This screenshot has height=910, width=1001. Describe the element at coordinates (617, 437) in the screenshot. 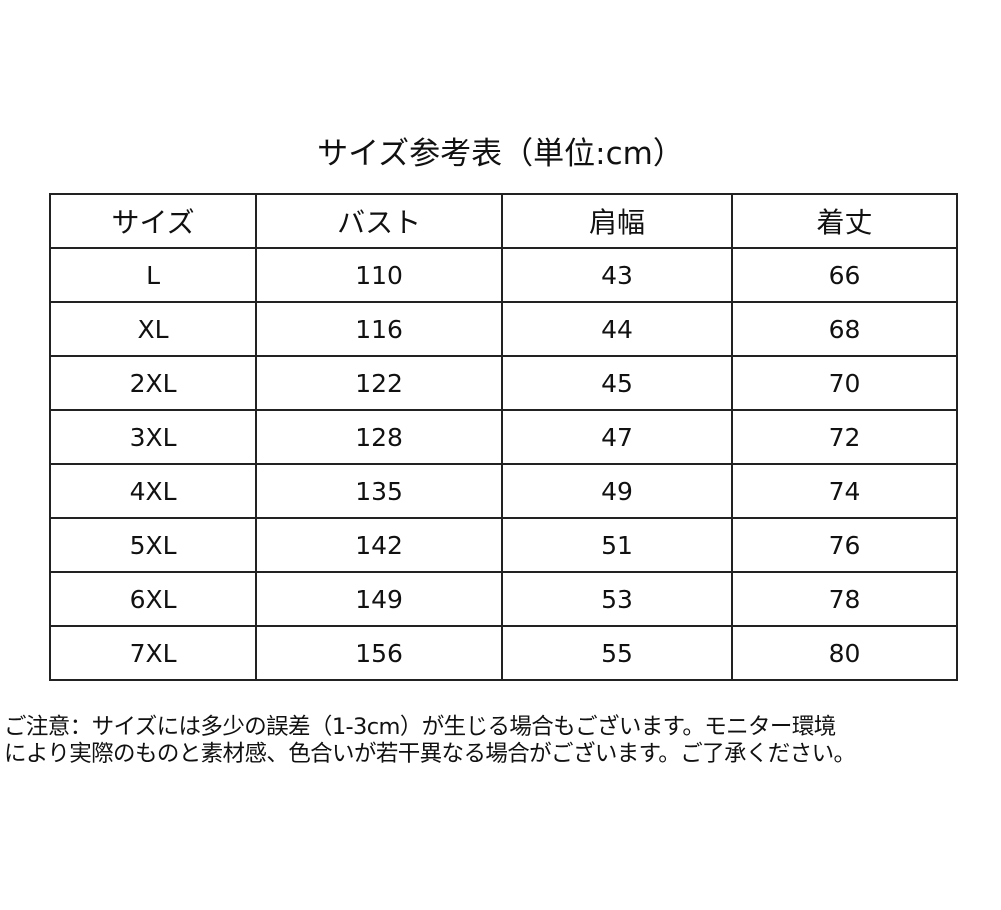

I see `table-cell: 47` at that location.